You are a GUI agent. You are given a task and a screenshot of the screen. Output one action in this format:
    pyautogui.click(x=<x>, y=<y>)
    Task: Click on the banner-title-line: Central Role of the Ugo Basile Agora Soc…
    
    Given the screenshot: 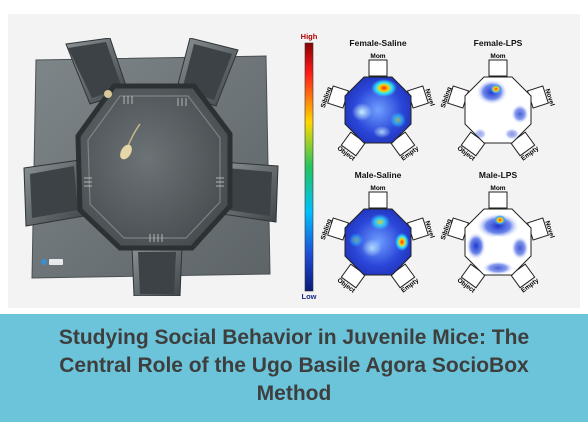 What is the action you would take?
    pyautogui.click(x=294, y=365)
    